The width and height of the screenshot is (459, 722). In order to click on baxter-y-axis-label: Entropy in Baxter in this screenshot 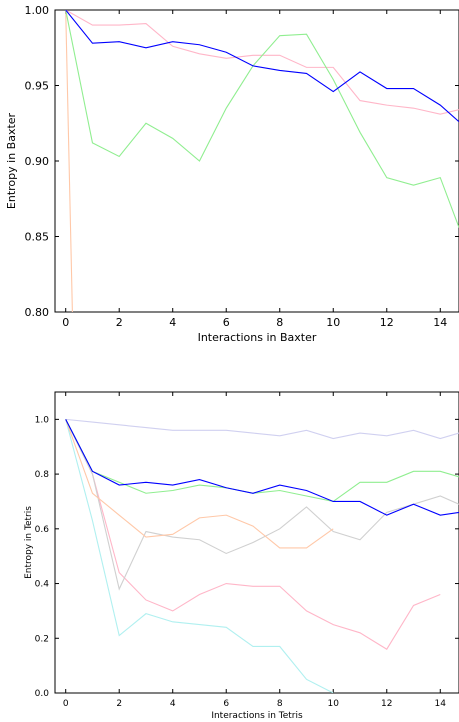, I will do `click(11, 160)`.